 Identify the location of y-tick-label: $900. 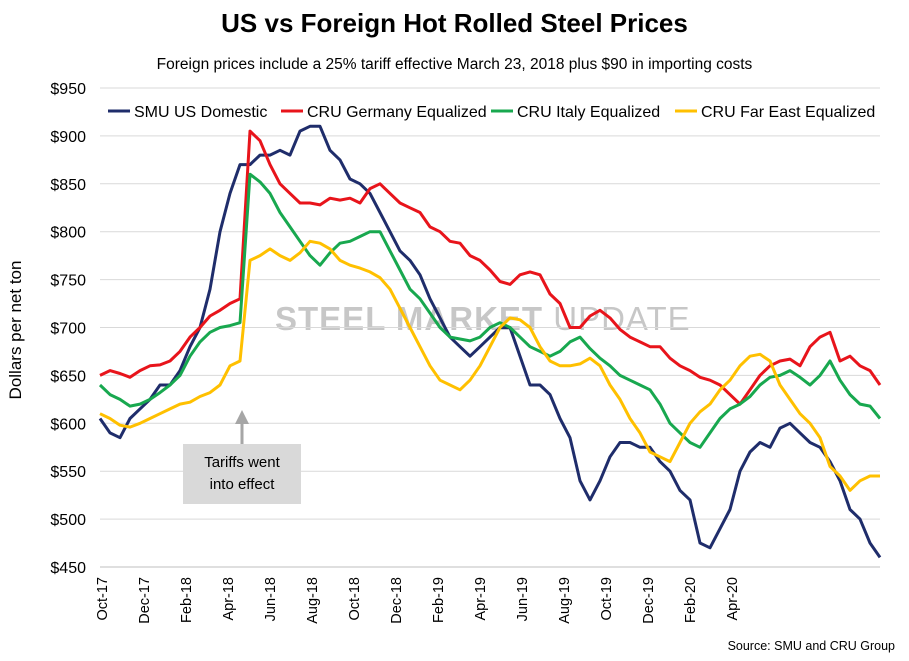
(68, 137).